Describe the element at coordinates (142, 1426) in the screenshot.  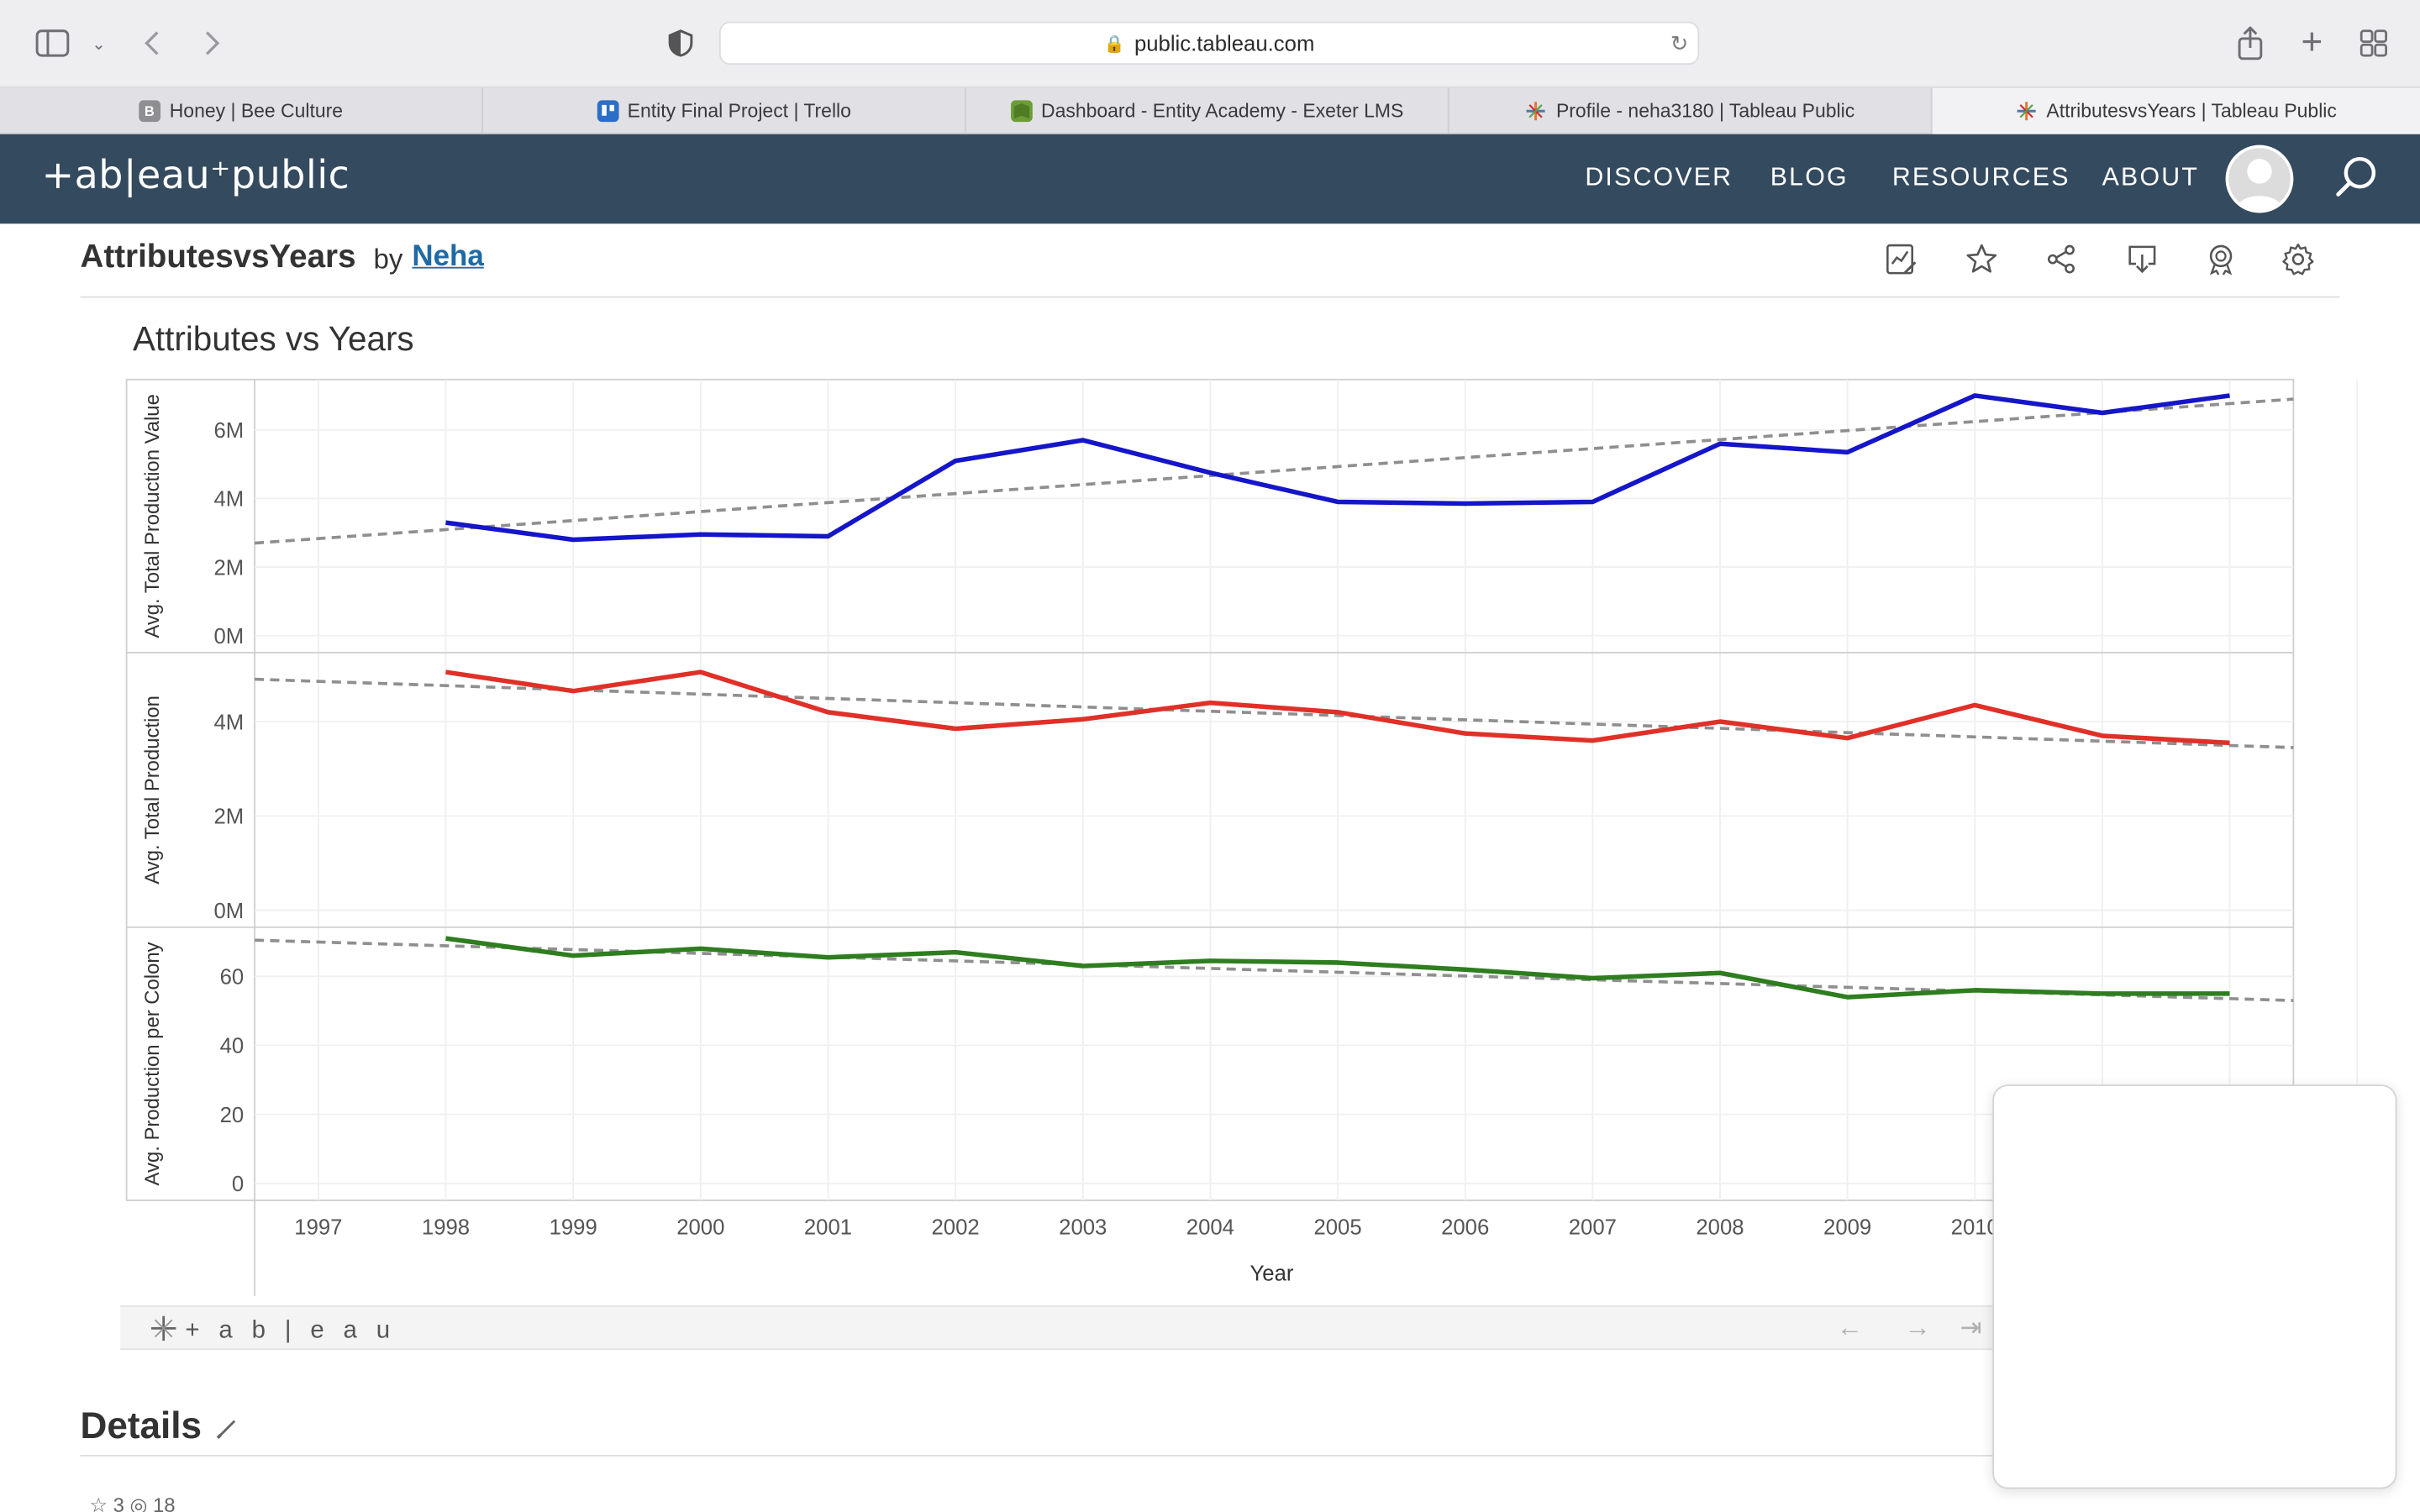
I see `details-heading: Details` at that location.